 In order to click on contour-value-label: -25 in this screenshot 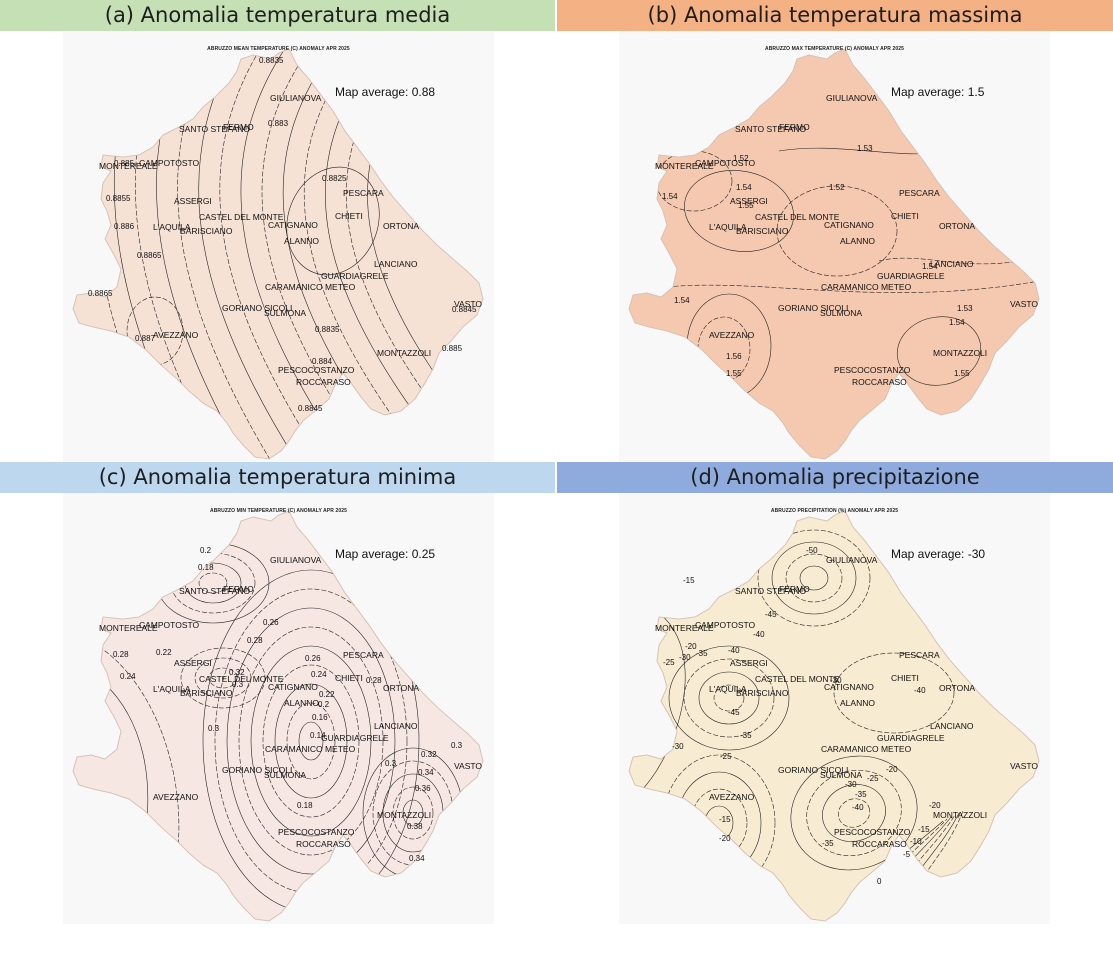, I will do `click(726, 756)`.